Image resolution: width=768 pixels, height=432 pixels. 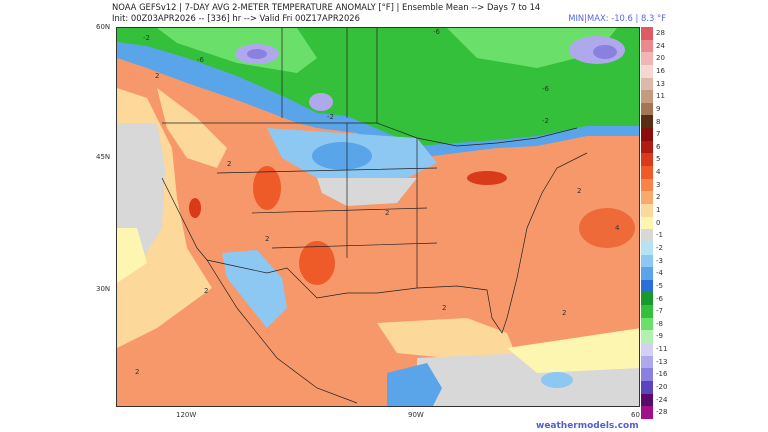 What do you see at coordinates (658, 184) in the screenshot?
I see `colorbar-label: 3` at bounding box center [658, 184].